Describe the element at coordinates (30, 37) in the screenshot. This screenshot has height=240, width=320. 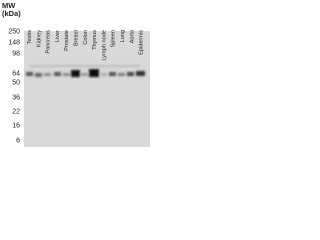
I see `lane-label: Testis` at that location.